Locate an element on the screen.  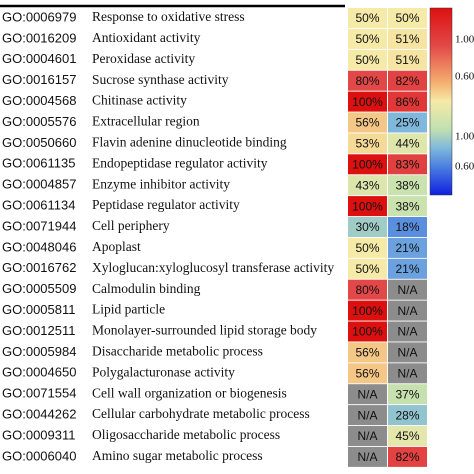
go-id: GO:0005576 is located at coordinates (39, 121).